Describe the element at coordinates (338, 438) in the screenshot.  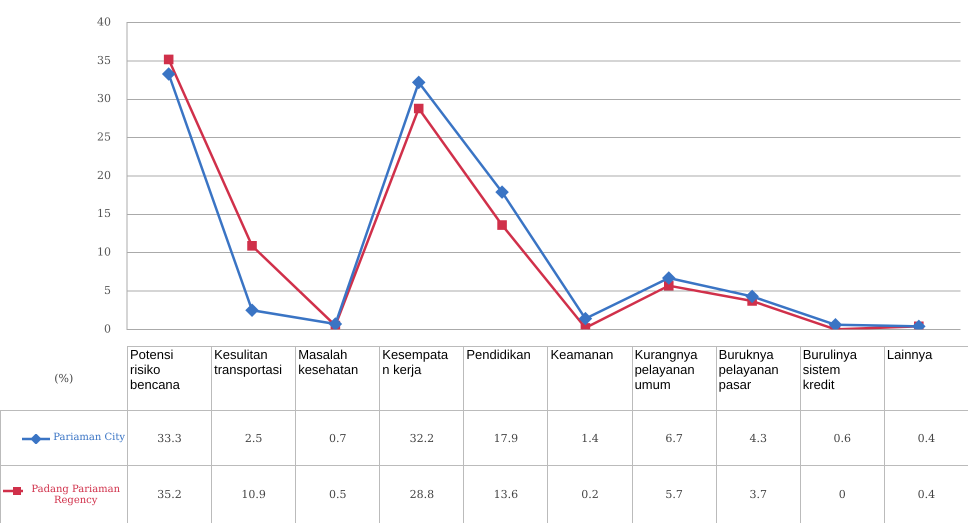
I see `data-label: 0.7` at that location.